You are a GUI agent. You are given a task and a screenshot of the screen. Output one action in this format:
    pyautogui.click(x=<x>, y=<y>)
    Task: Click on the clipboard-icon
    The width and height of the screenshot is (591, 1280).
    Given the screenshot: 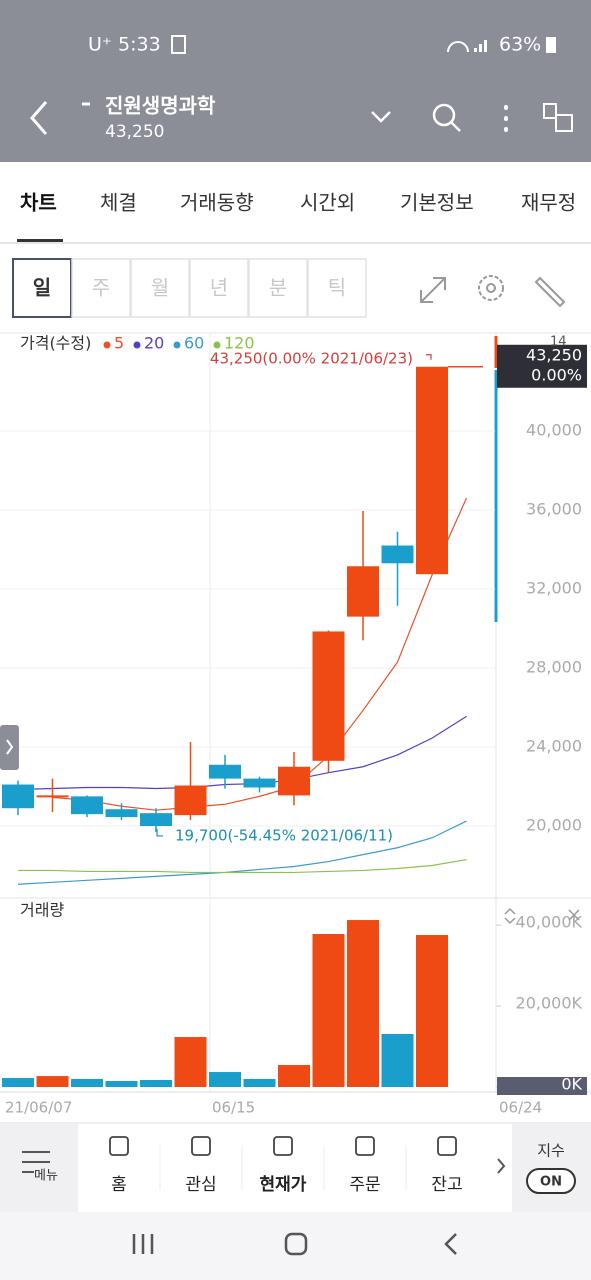 What is the action you would take?
    pyautogui.click(x=178, y=44)
    